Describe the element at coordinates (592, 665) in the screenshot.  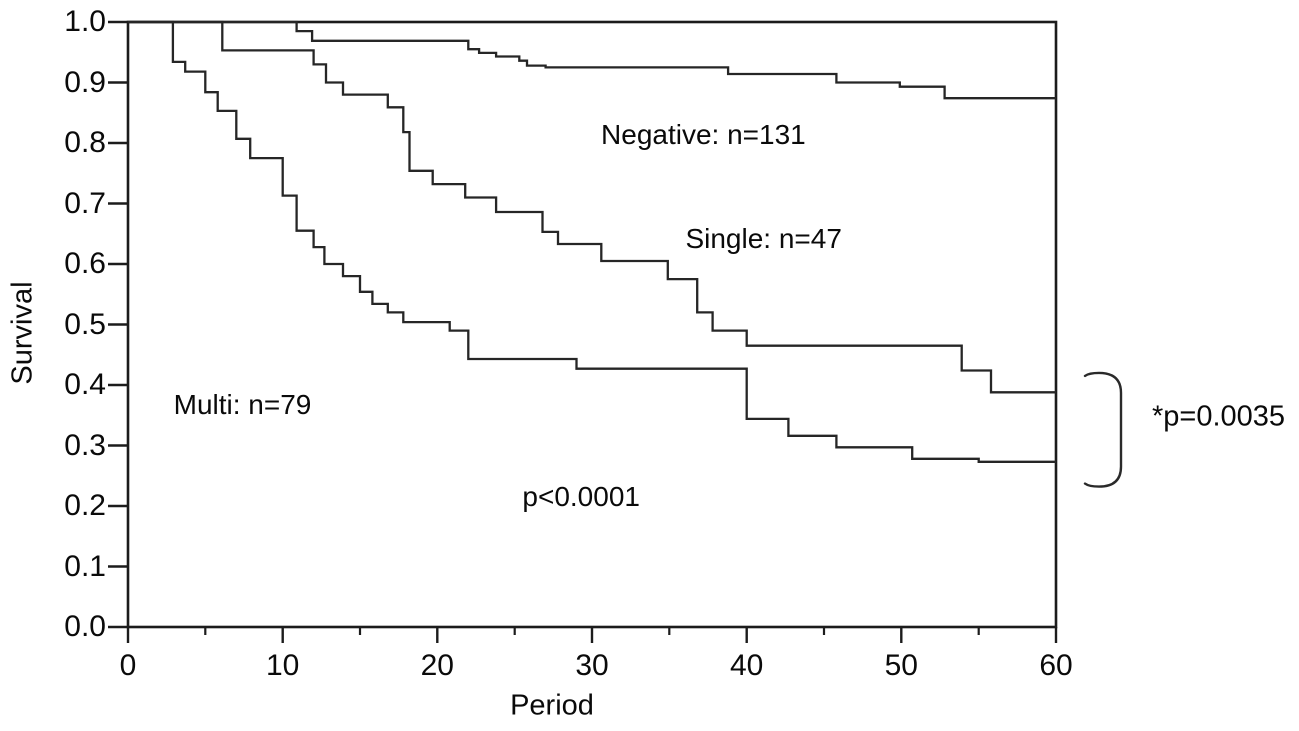
I see `x-tick-label-30: 30` at that location.